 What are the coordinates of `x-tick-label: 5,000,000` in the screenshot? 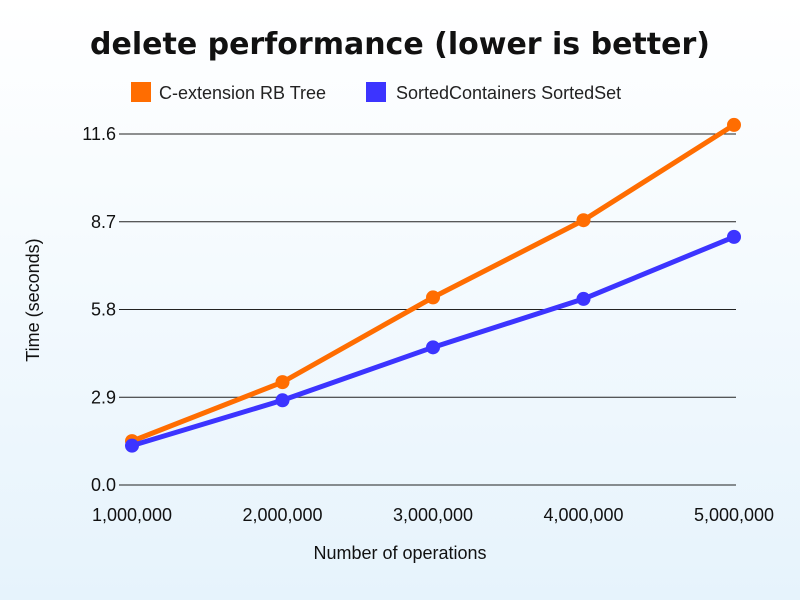 It's located at (734, 515).